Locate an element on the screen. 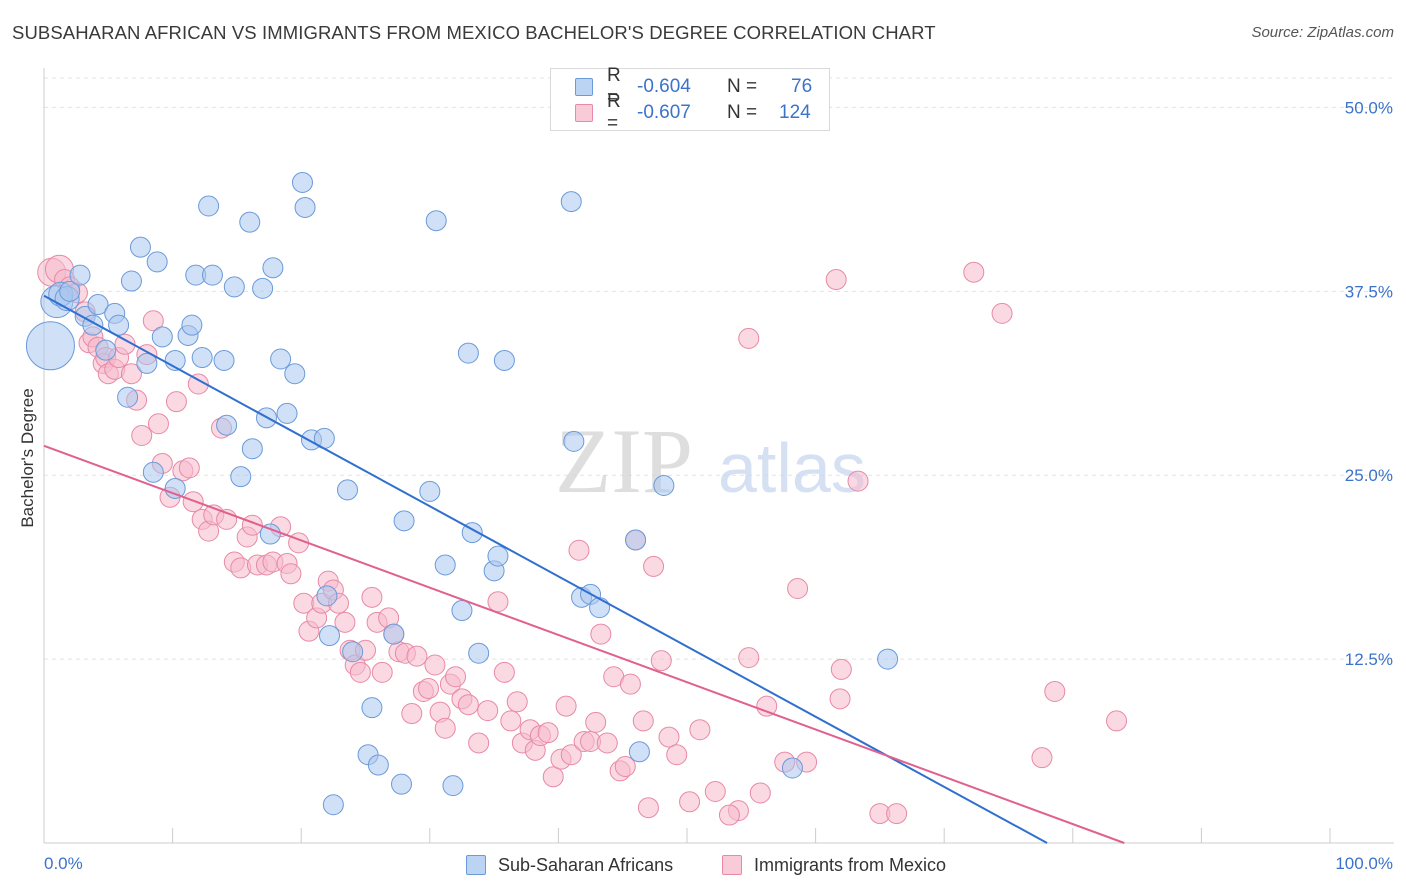 Image resolution: width=1406 pixels, height=892 pixels. y-axis-label: Bachelor's Degree is located at coordinates (27, 457).